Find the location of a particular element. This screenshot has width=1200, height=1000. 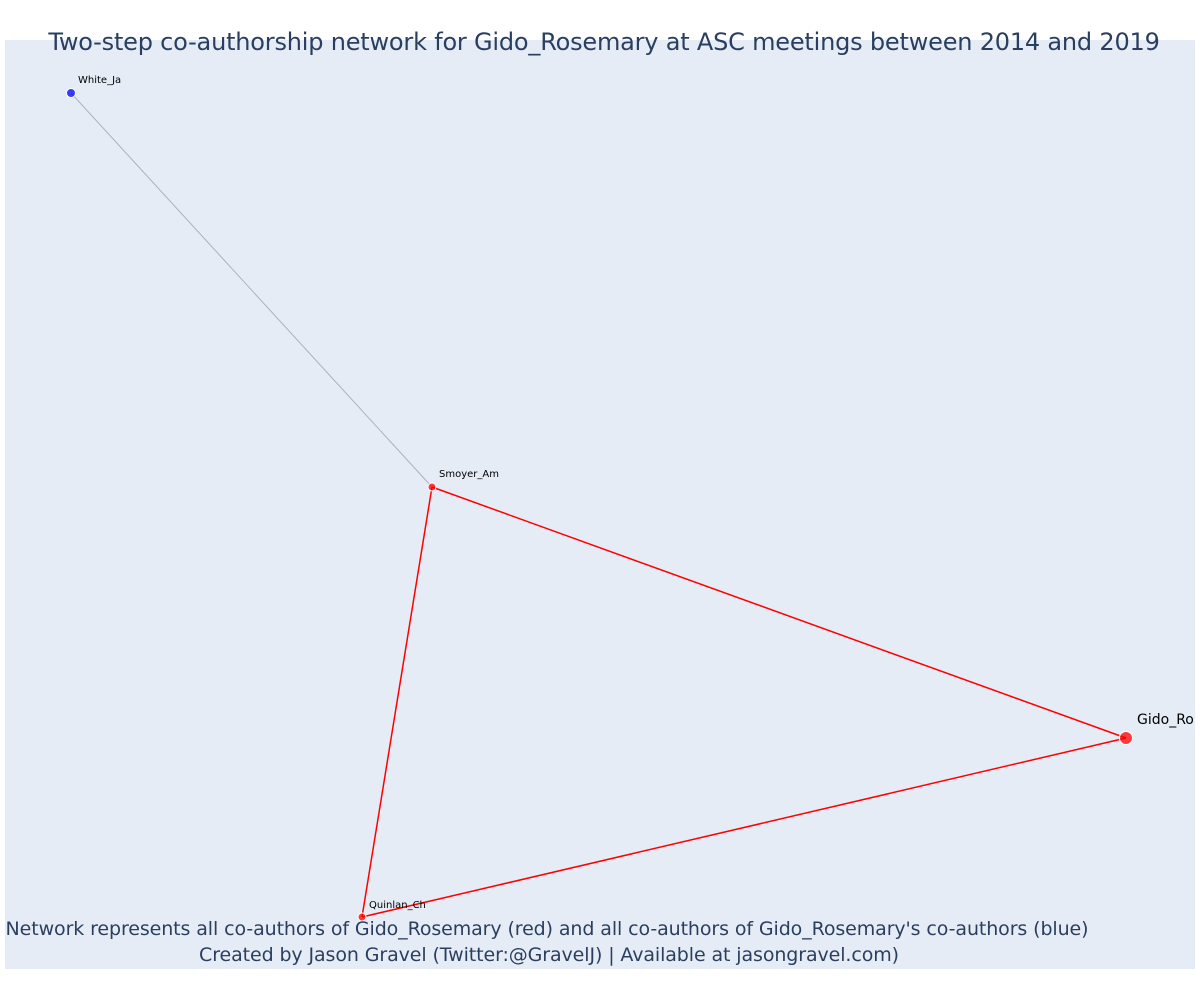

edge-smoyer_am-quinlan_ch is located at coordinates (397, 702).